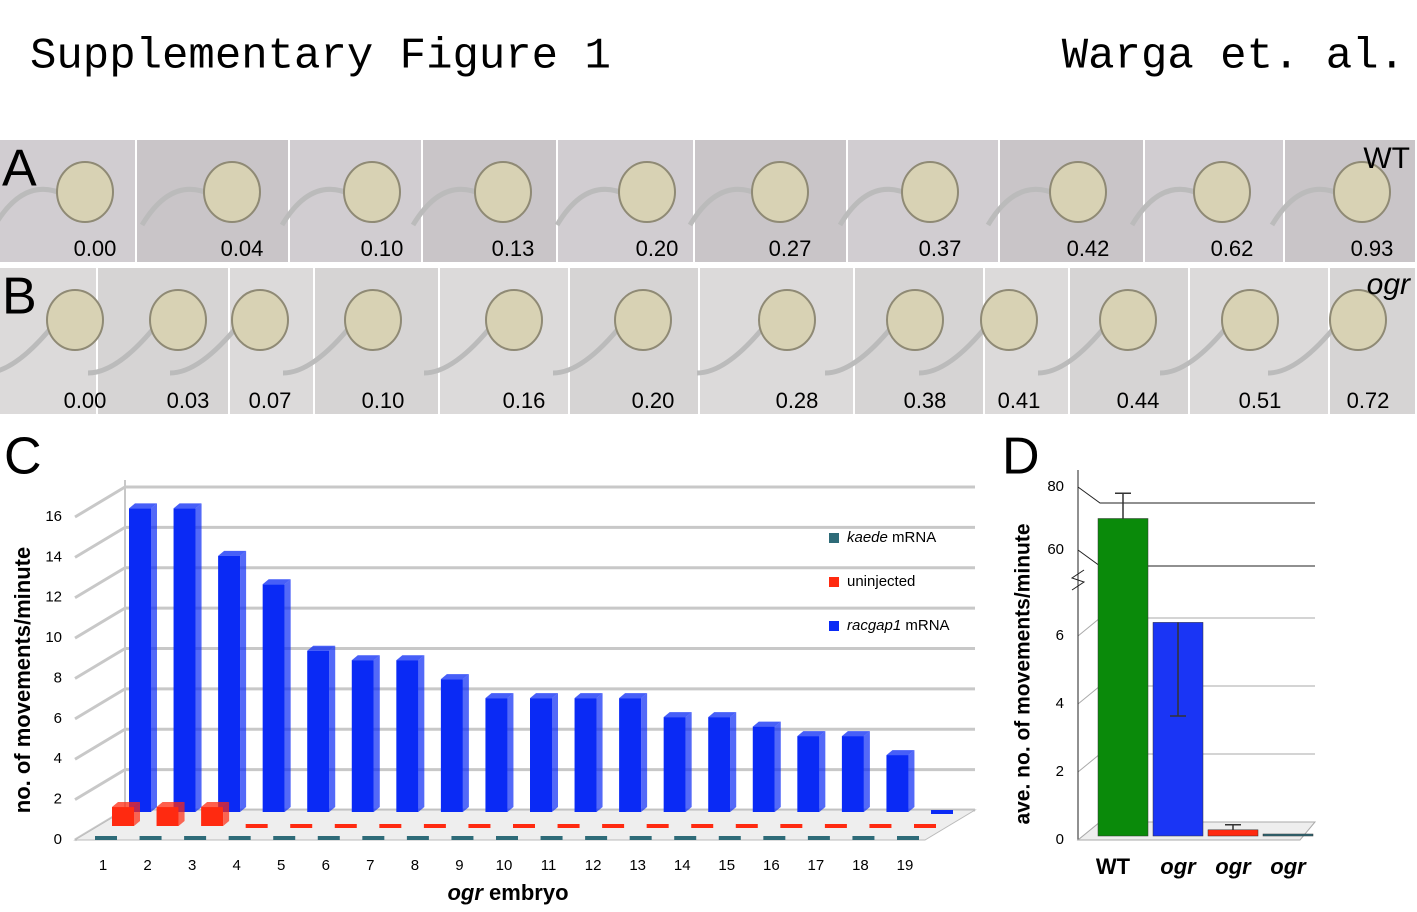 Image resolution: width=1417 pixels, height=912 pixels. What do you see at coordinates (1232, 248) in the screenshot?
I see `time-label: 0.62` at bounding box center [1232, 248].